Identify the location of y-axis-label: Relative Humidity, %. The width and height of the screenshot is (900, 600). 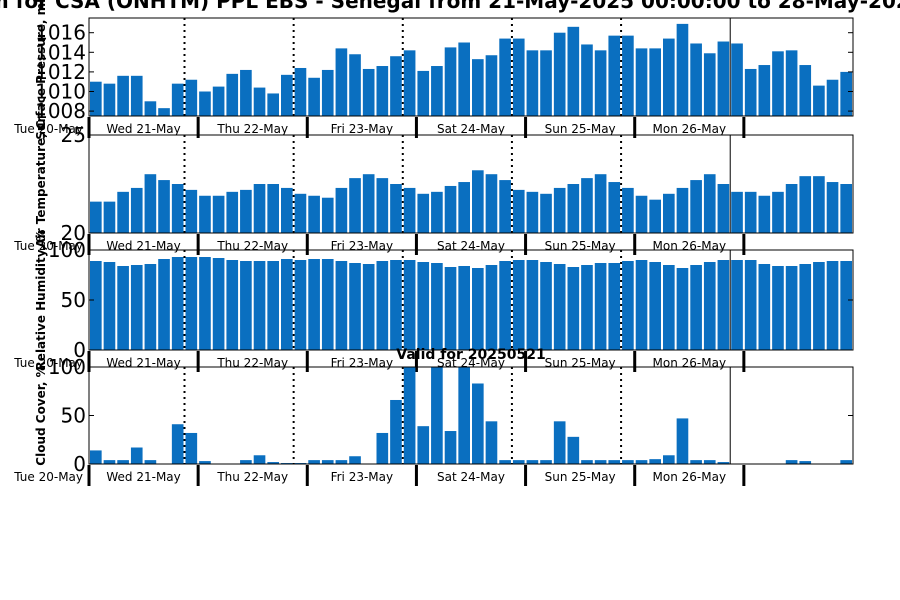
(41, 300).